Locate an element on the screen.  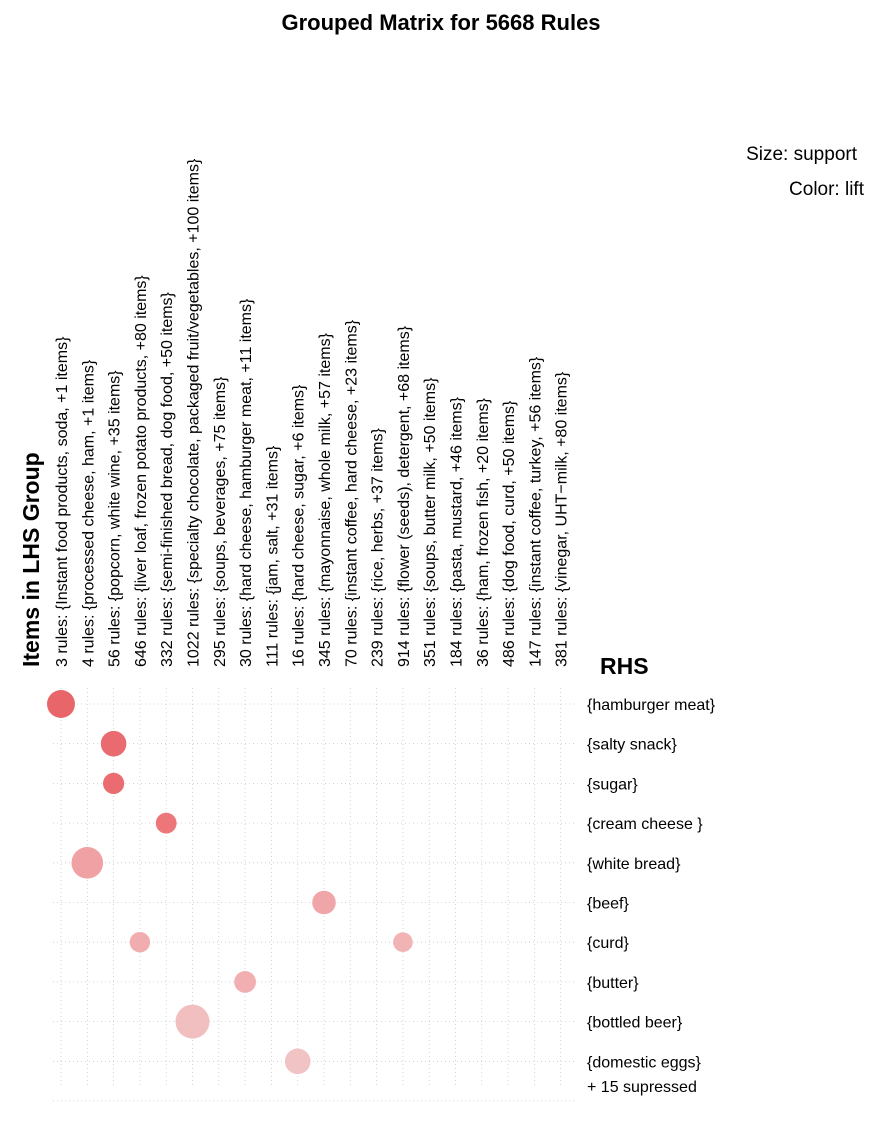
rhs-item-label: {white bread} is located at coordinates (634, 864).